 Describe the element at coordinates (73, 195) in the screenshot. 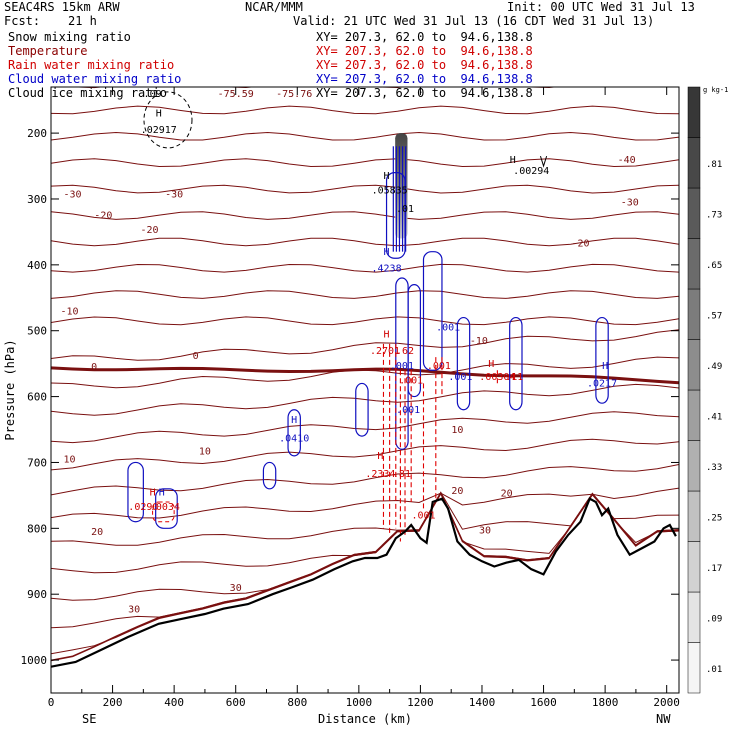

I see `temperature-label: -30` at that location.